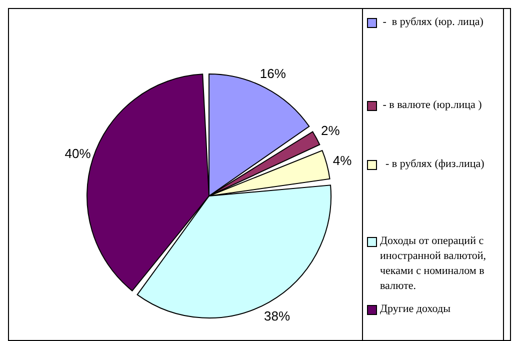  What do you see at coordinates (434, 164) in the screenshot?
I see `legend-label: - в рублях (физ.лица)` at bounding box center [434, 164].